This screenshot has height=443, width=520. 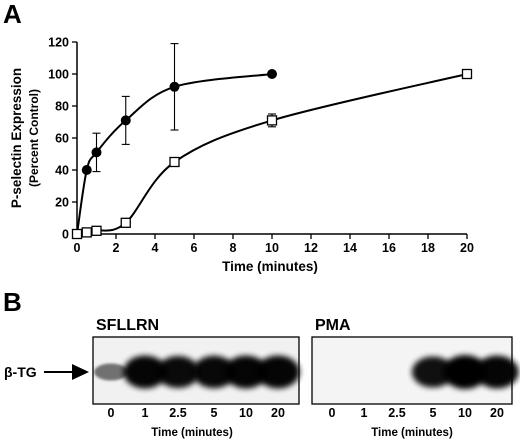 I want to click on x-tick-label: 4, so click(x=155, y=248).